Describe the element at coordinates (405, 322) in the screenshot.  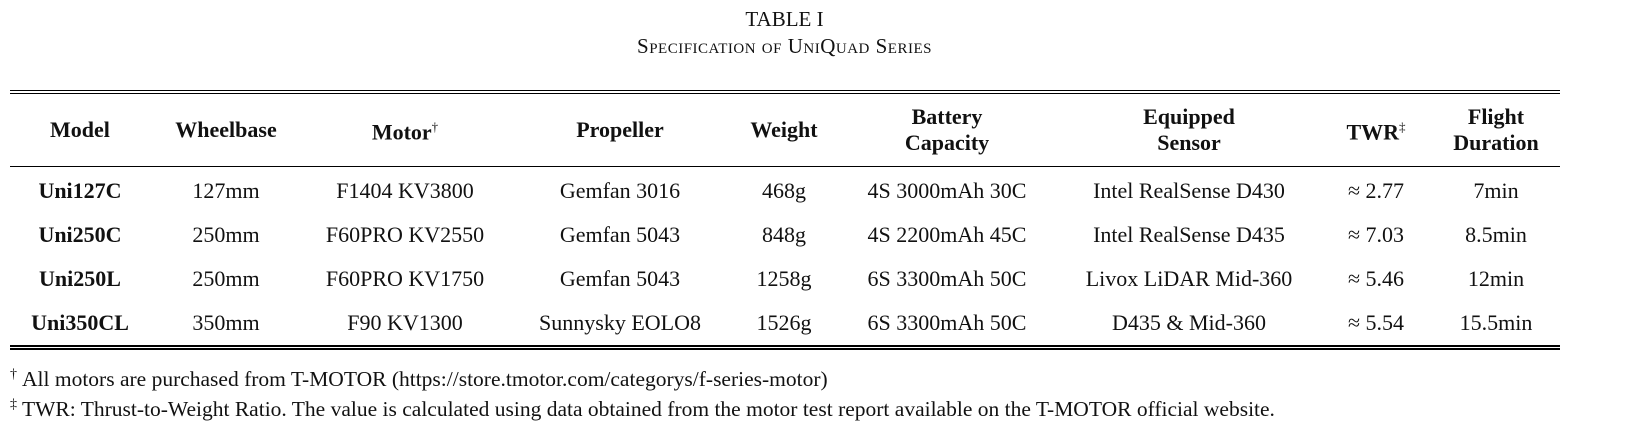
I see `table-cell: F90 KV1300` at that location.